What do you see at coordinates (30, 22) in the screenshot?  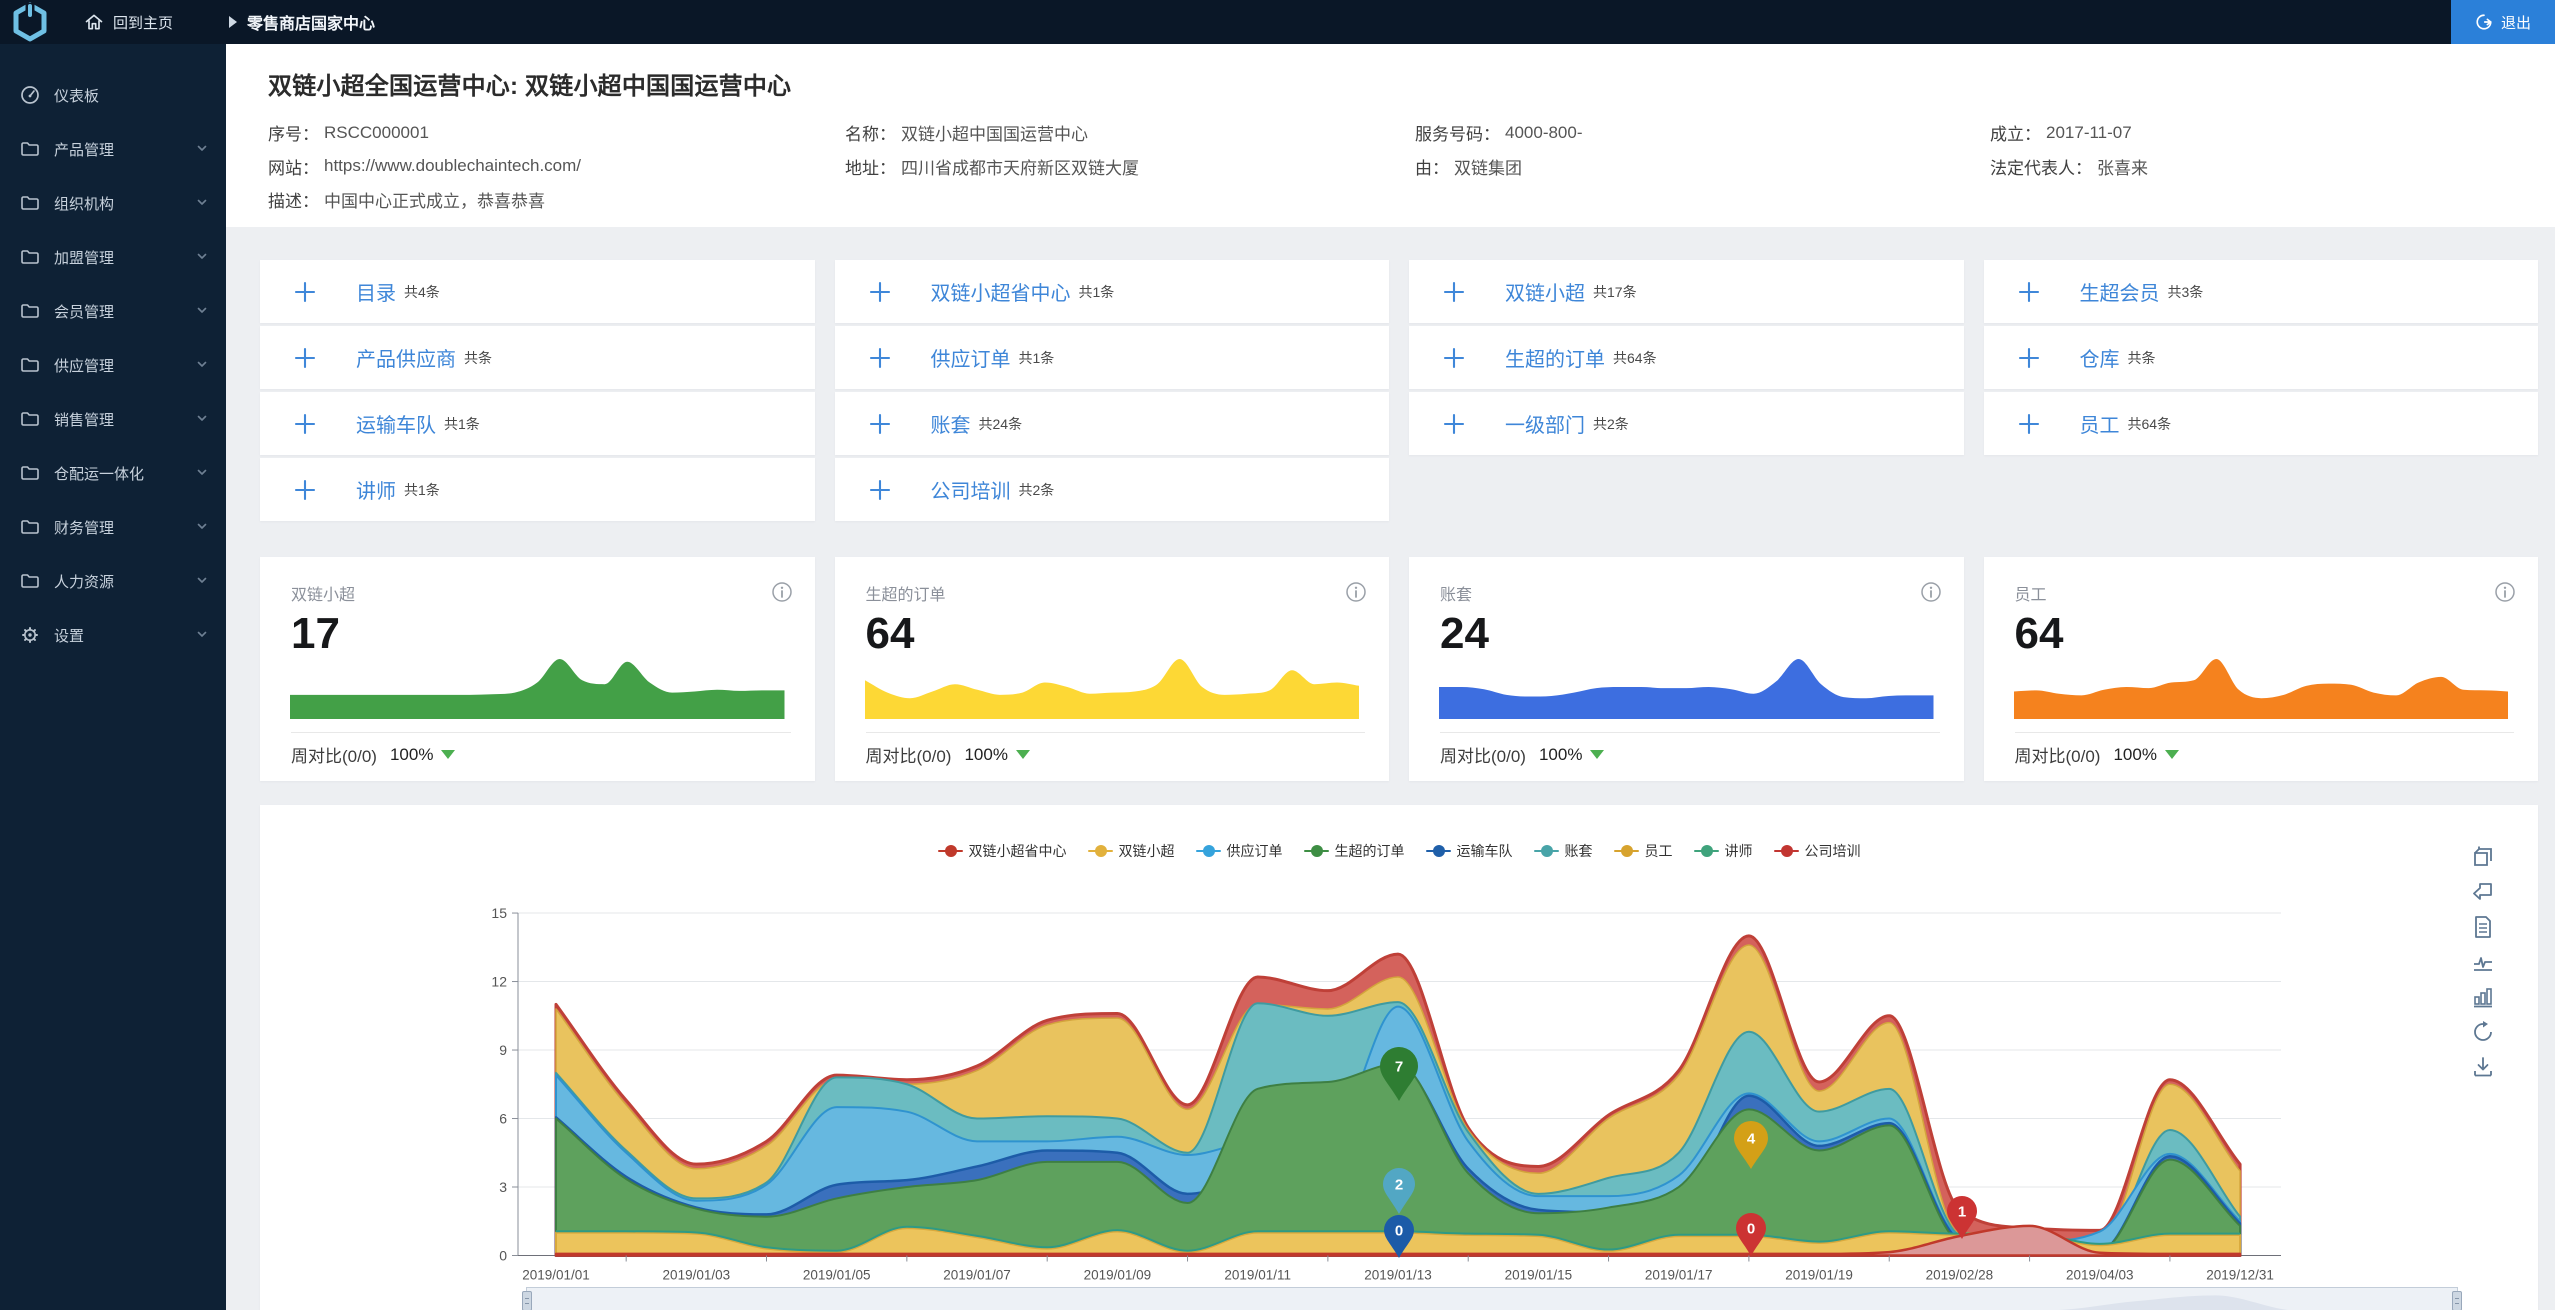 I see `app-logo-icon` at bounding box center [30, 22].